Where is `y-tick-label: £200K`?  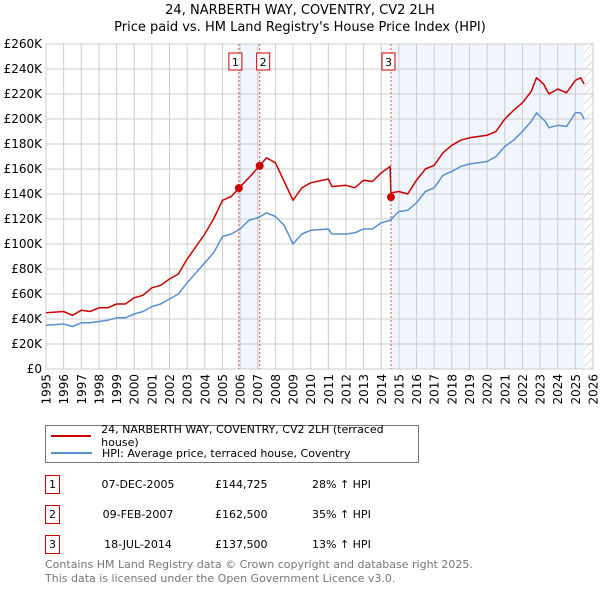 y-tick-label: £200K is located at coordinates (24, 119).